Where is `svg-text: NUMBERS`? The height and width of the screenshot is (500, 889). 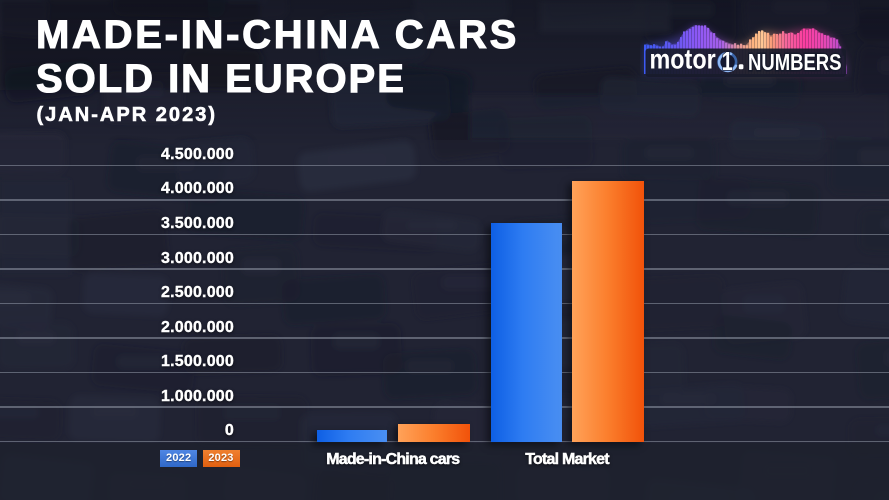
svg-text: NUMBERS is located at coordinates (795, 62).